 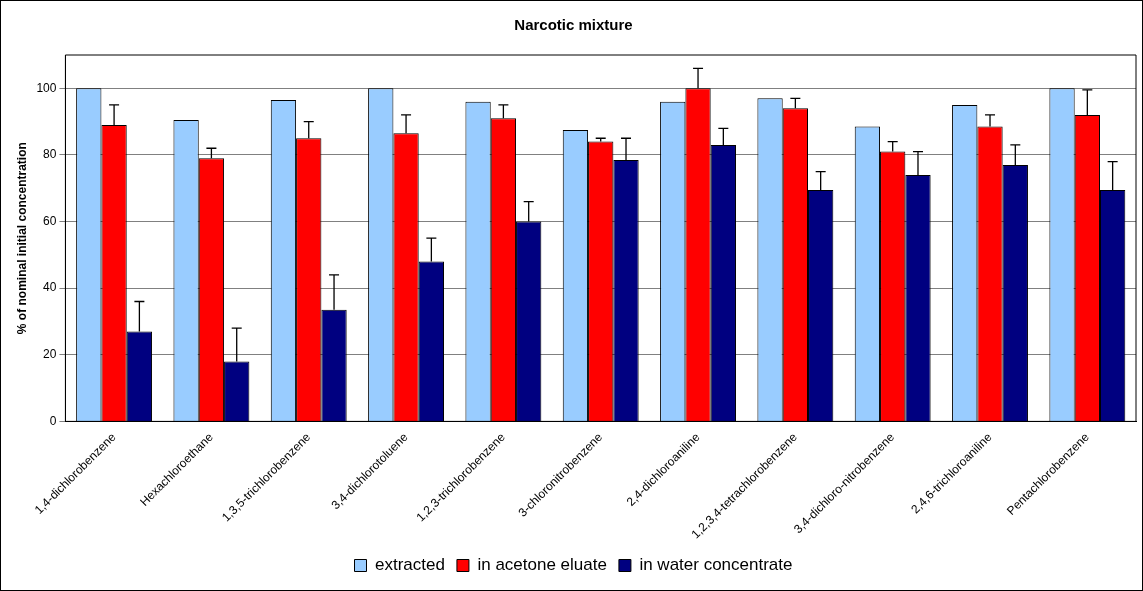 I want to click on y-tick-label: 0, so click(x=53, y=420).